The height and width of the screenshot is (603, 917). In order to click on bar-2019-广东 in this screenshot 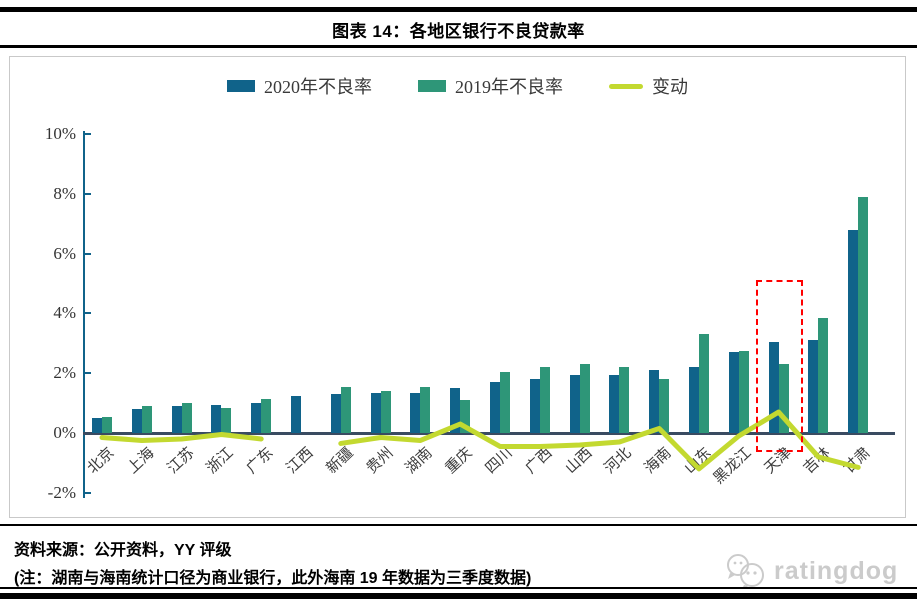, I will do `click(266, 415)`.